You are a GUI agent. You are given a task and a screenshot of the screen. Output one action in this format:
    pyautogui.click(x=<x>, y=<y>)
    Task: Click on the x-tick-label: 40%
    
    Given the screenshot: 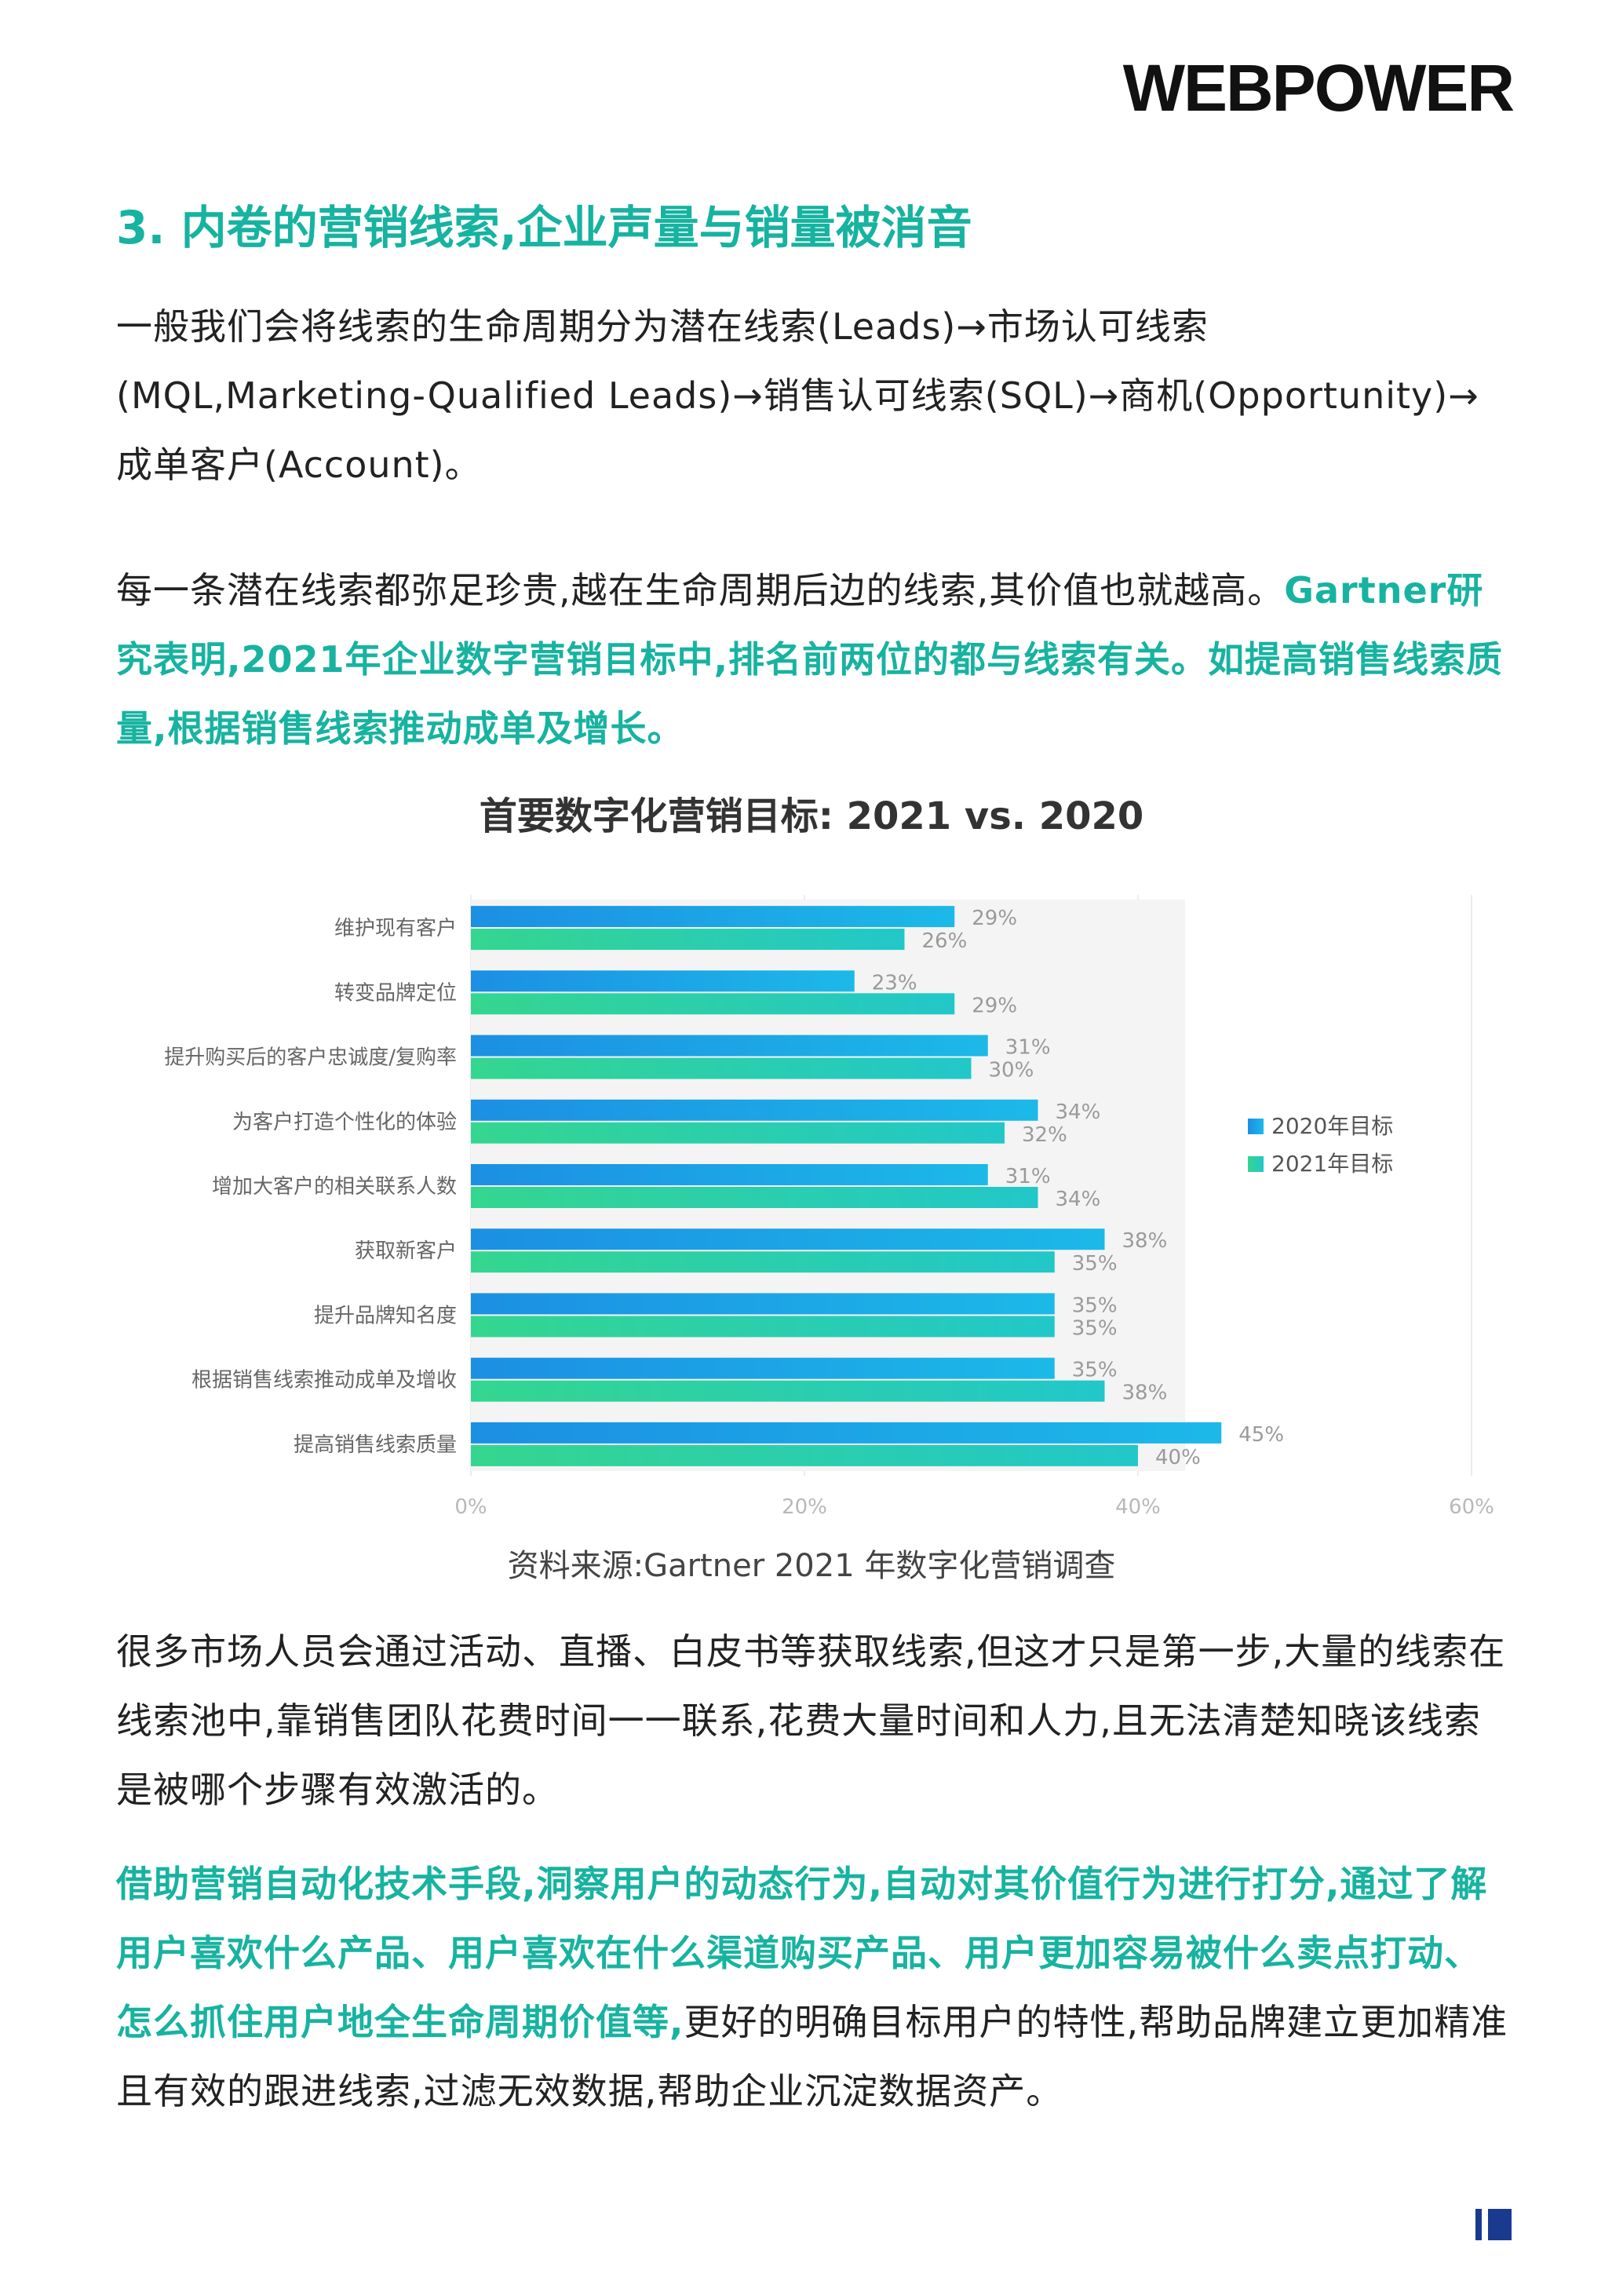 What is the action you would take?
    pyautogui.click(x=1138, y=1505)
    